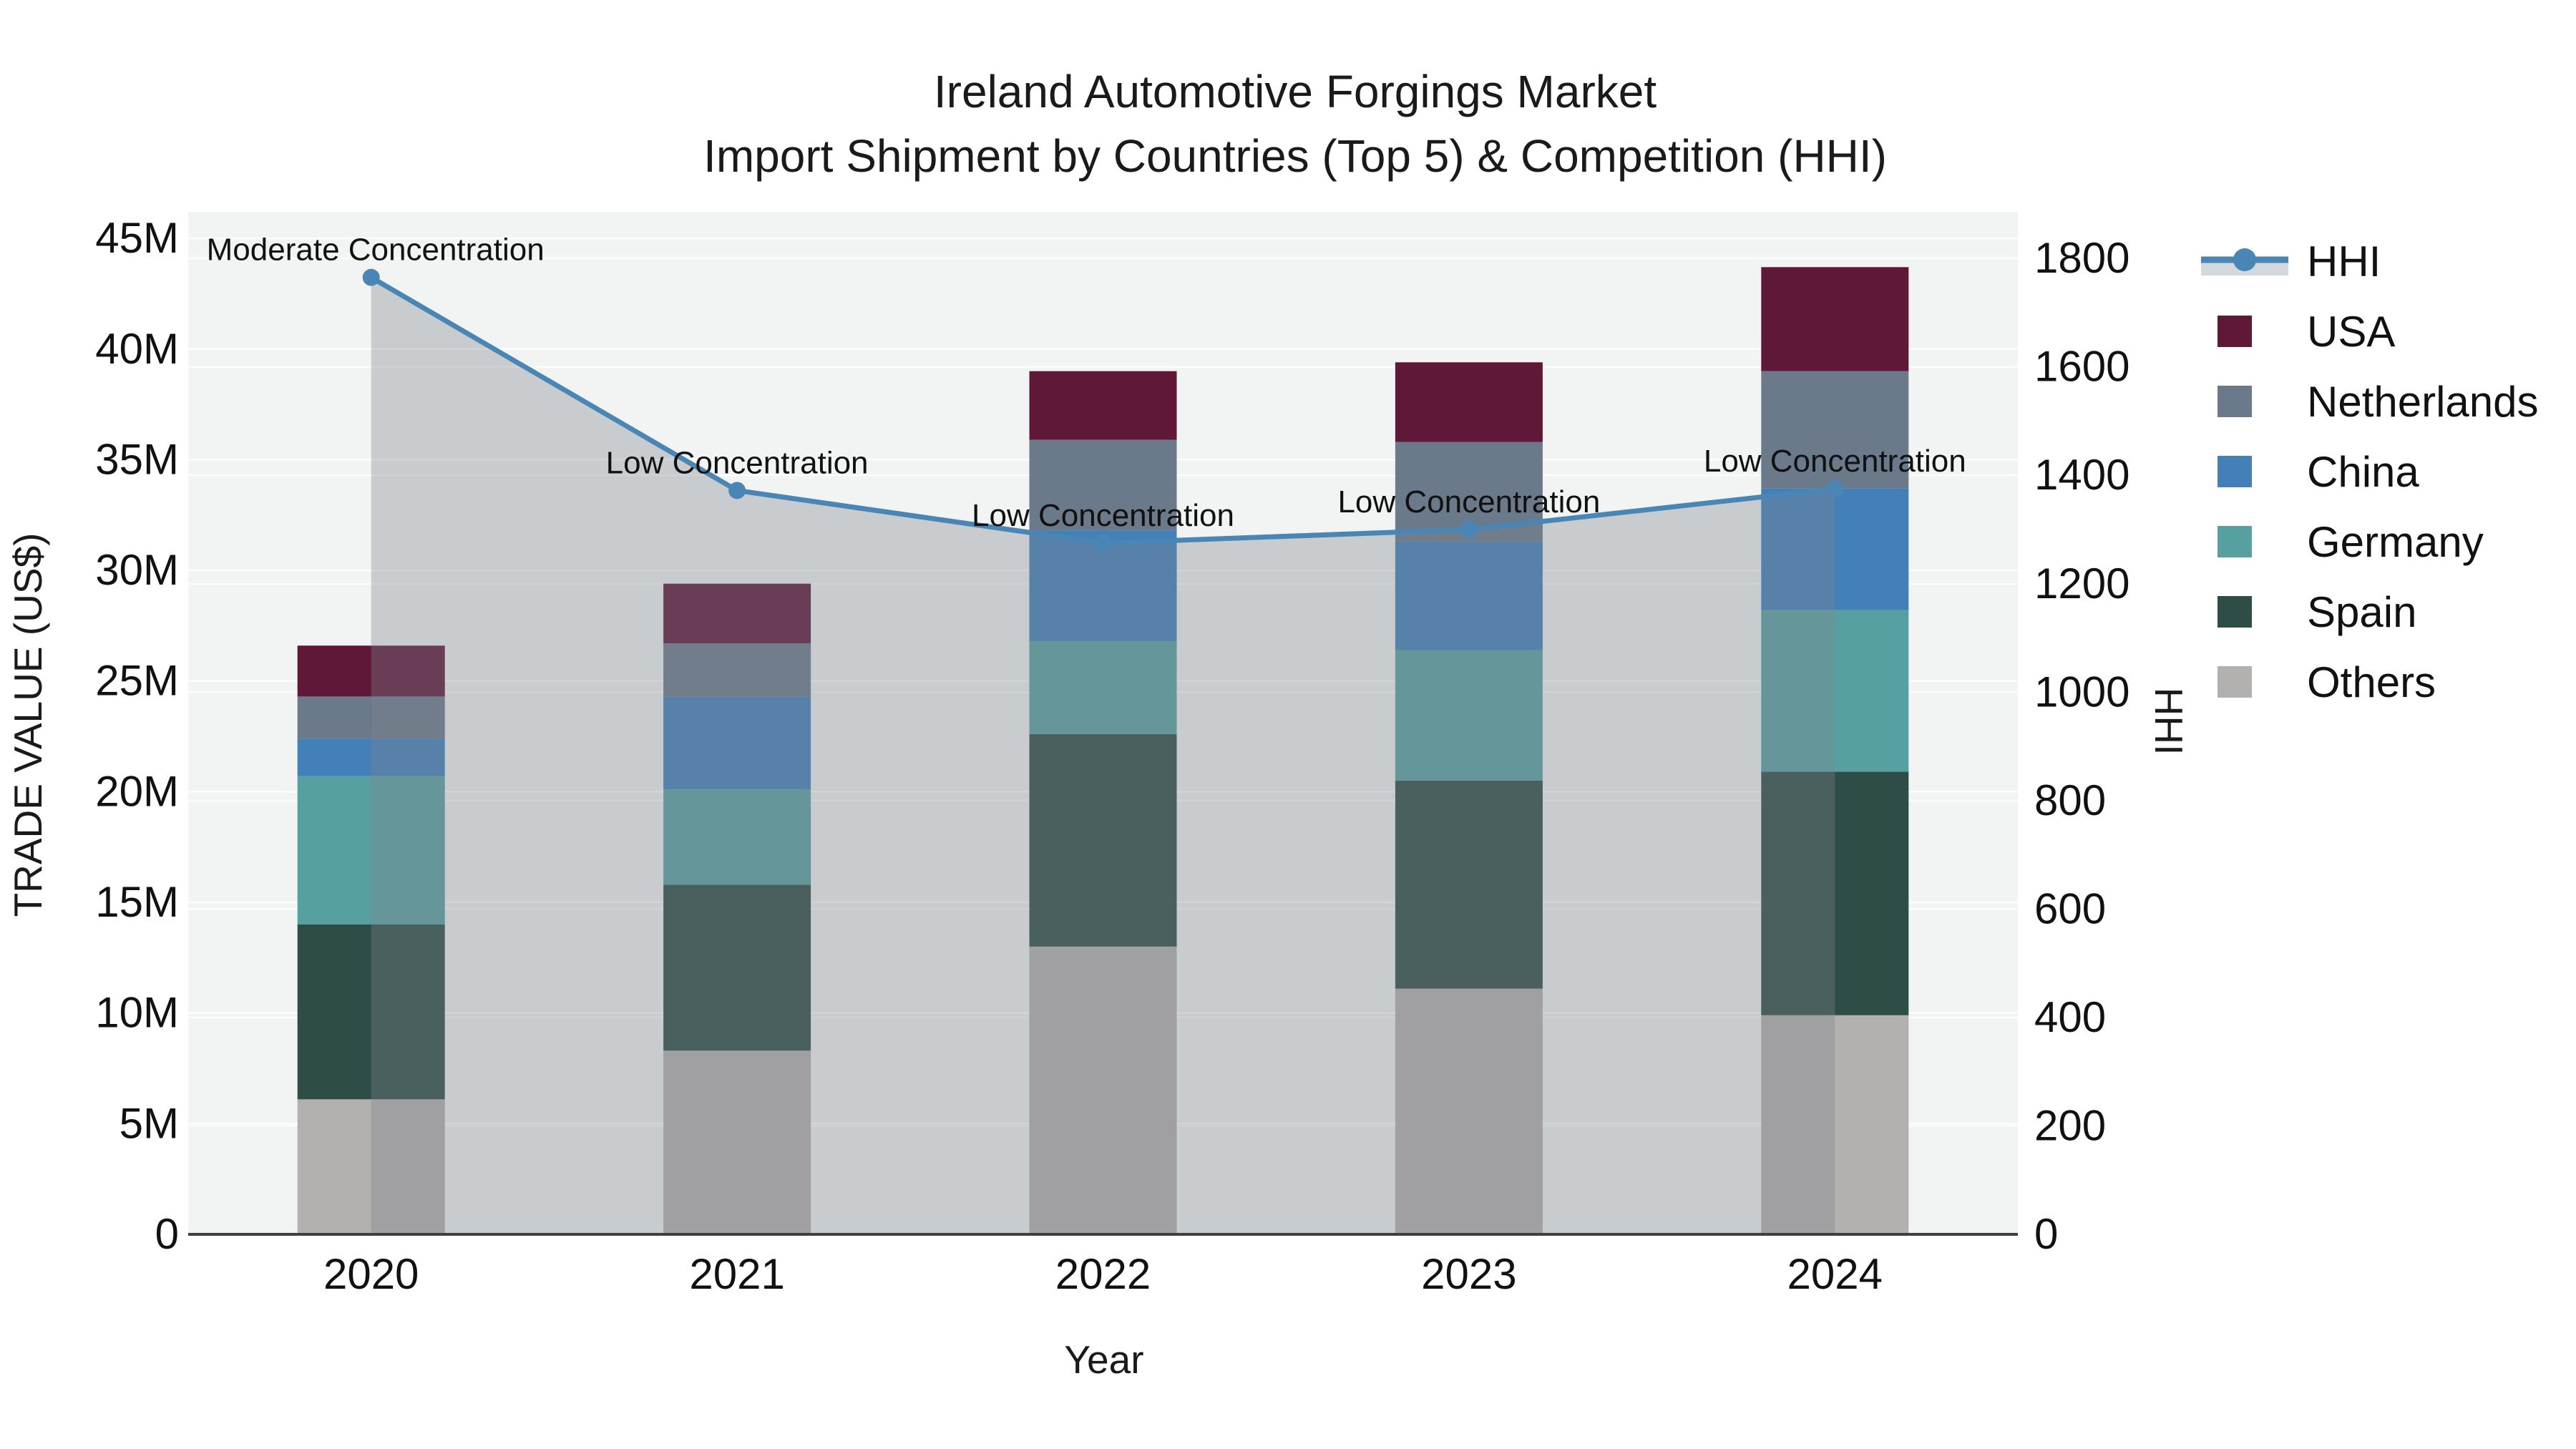  I want to click on y-left-tick-label: 25M, so click(137, 681).